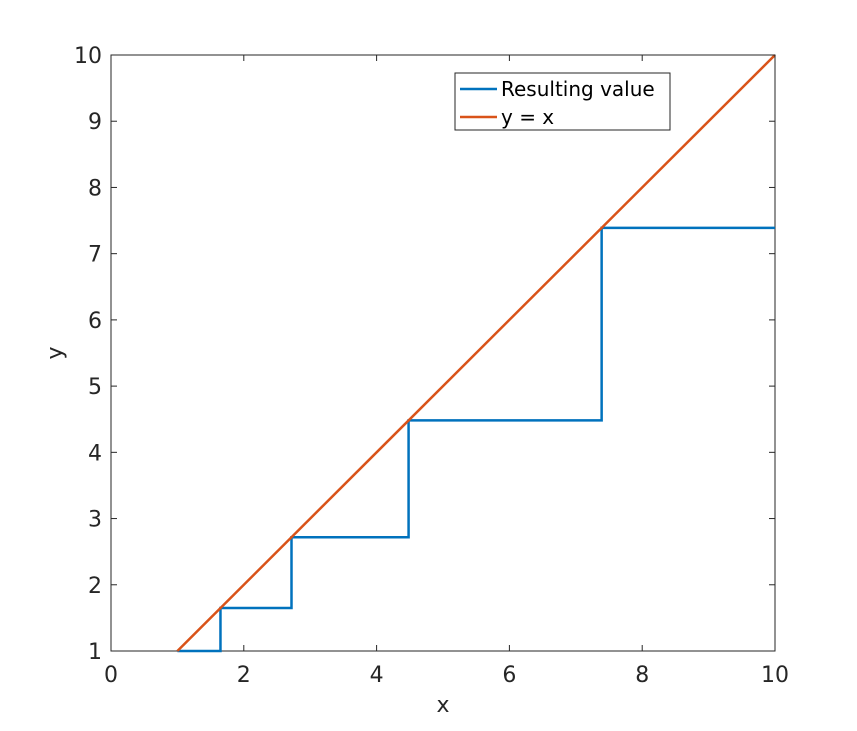 The width and height of the screenshot is (857, 731). Describe the element at coordinates (446, 675) in the screenshot. I see `x-tick-labels: 0 2 4 6 8 10` at that location.